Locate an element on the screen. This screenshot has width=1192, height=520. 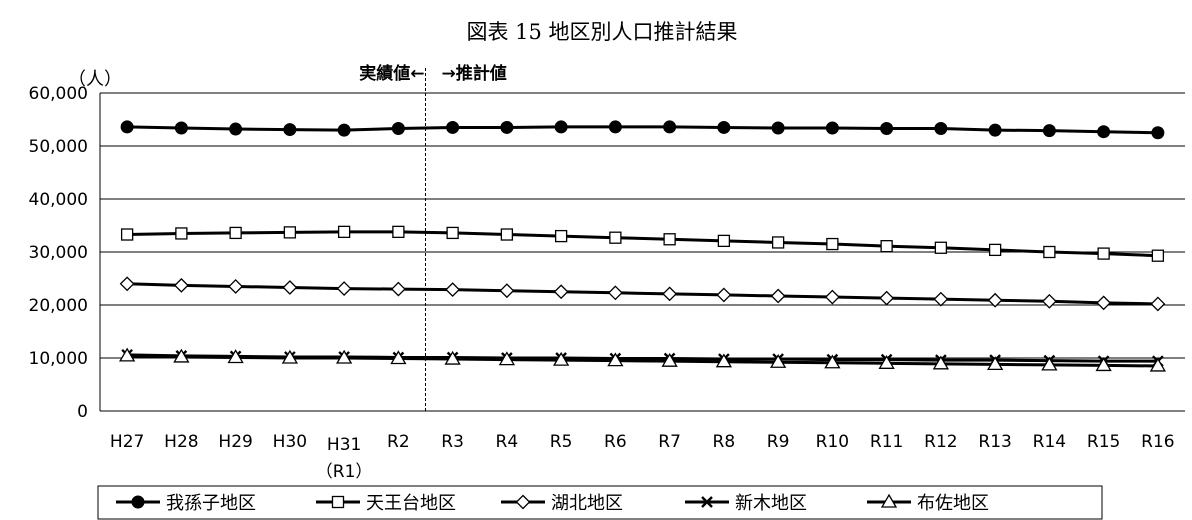
legend-label: 我孫子地区 is located at coordinates (211, 503).